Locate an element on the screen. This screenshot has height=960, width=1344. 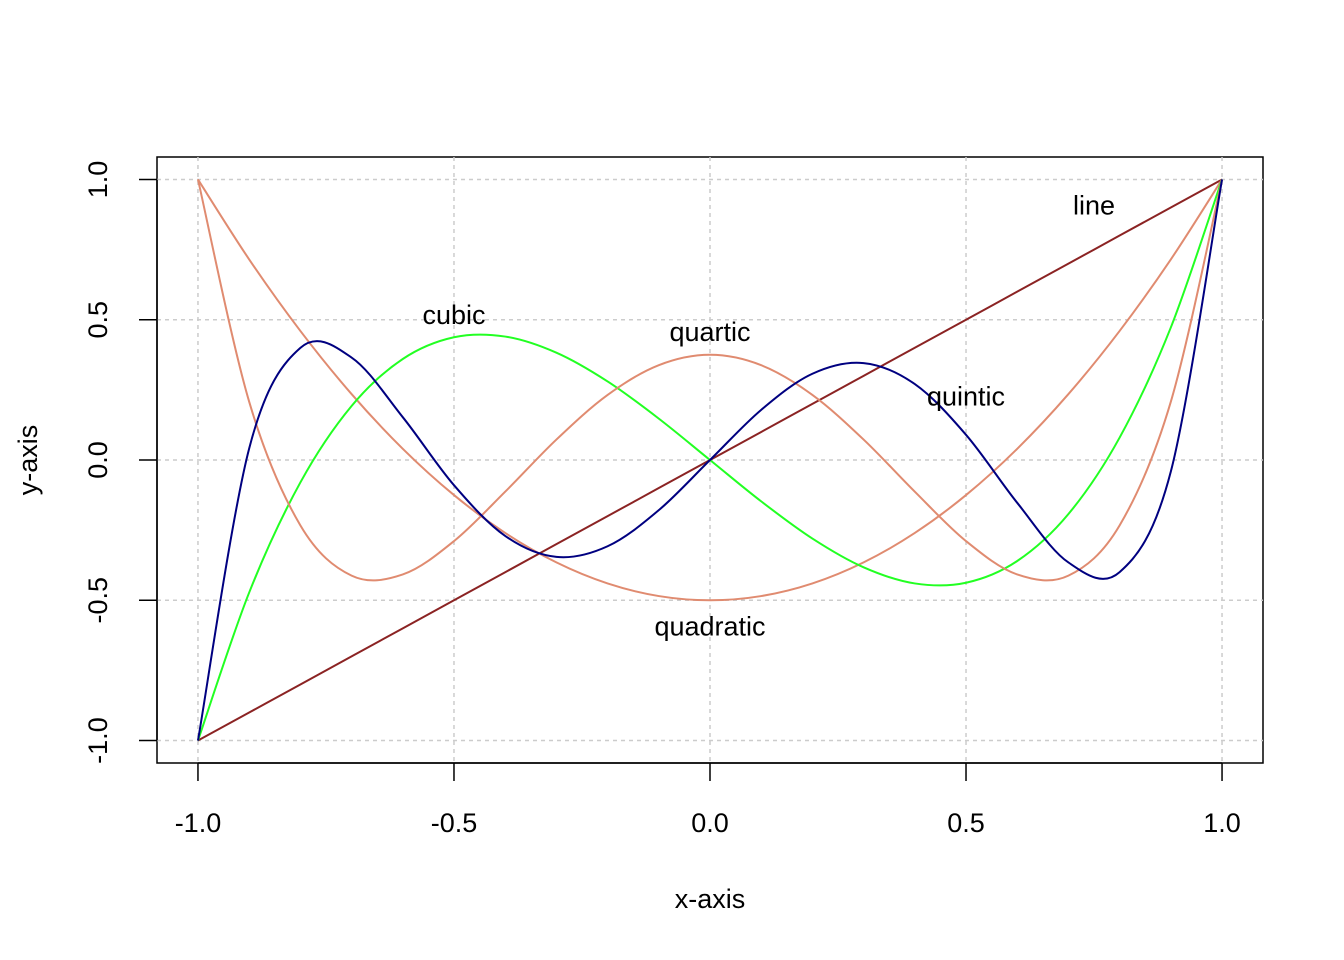
x-axis-title: x-axis is located at coordinates (710, 899).